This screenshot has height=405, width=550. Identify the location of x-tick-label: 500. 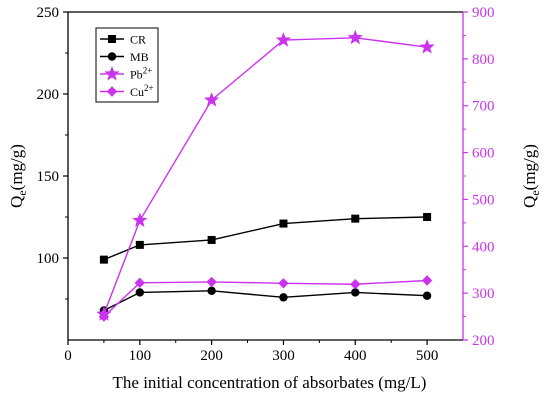
(427, 356).